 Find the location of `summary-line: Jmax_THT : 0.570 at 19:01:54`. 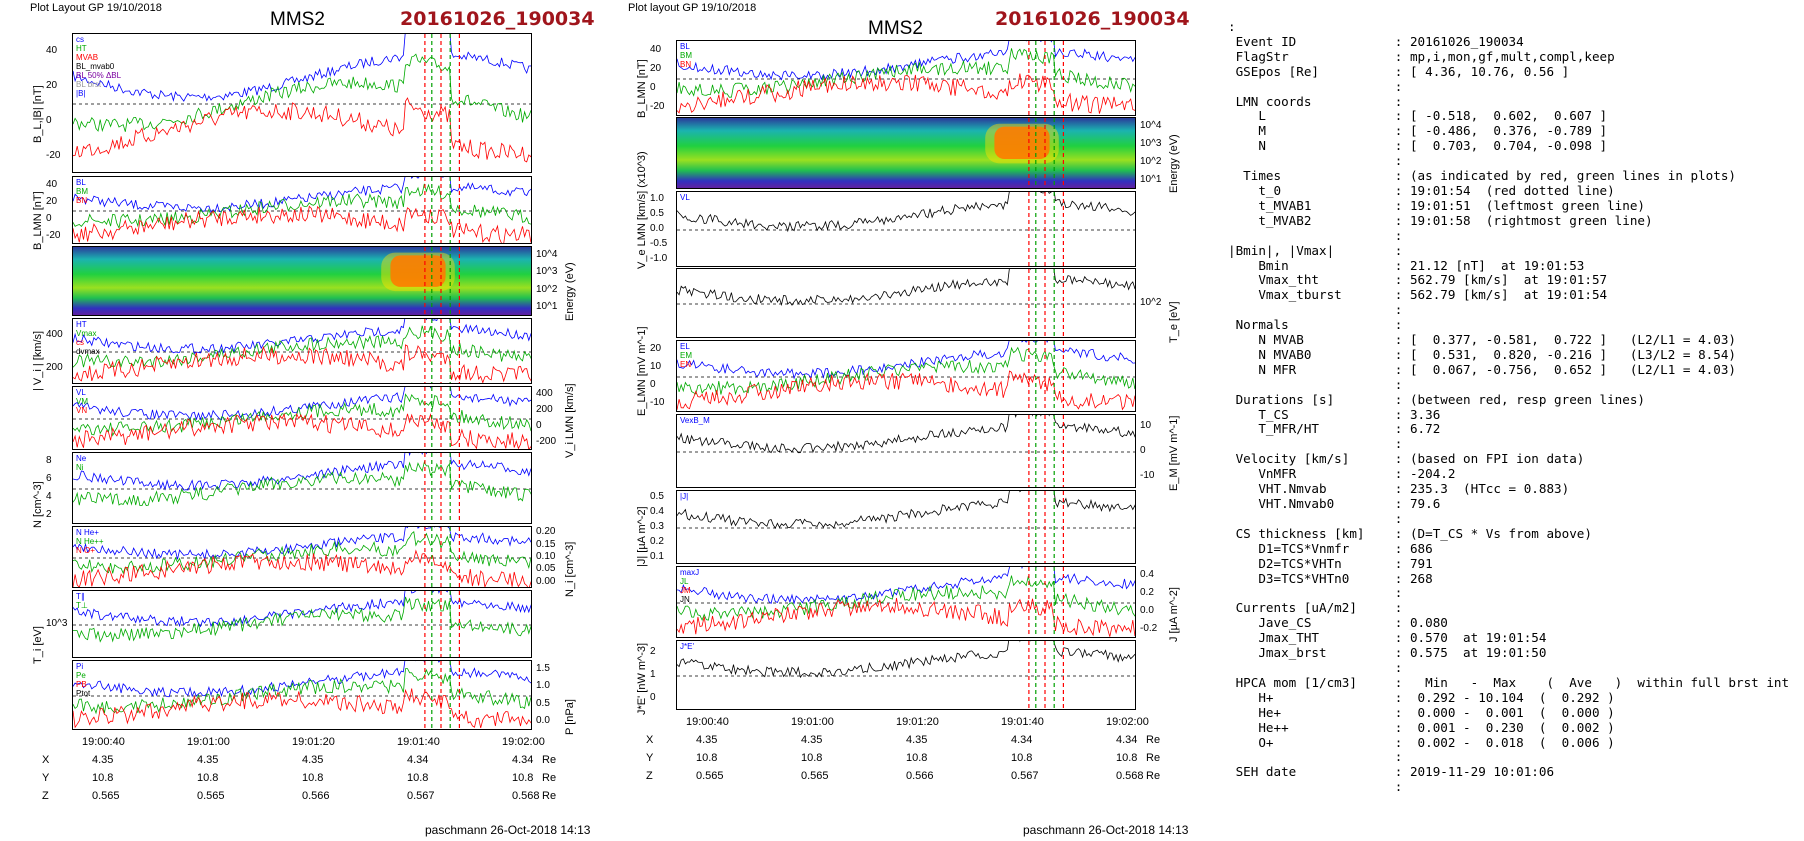

summary-line: Jmax_THT : 0.570 at 19:01:54 is located at coordinates (1387, 638).